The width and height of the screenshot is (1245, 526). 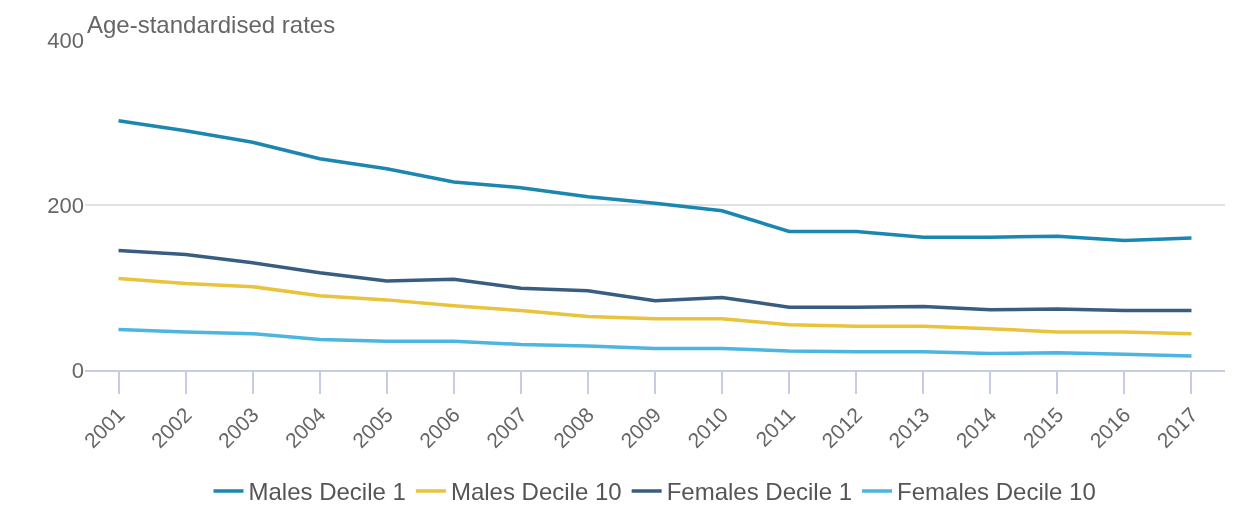 I want to click on y-tick-label: 200, so click(x=65, y=205).